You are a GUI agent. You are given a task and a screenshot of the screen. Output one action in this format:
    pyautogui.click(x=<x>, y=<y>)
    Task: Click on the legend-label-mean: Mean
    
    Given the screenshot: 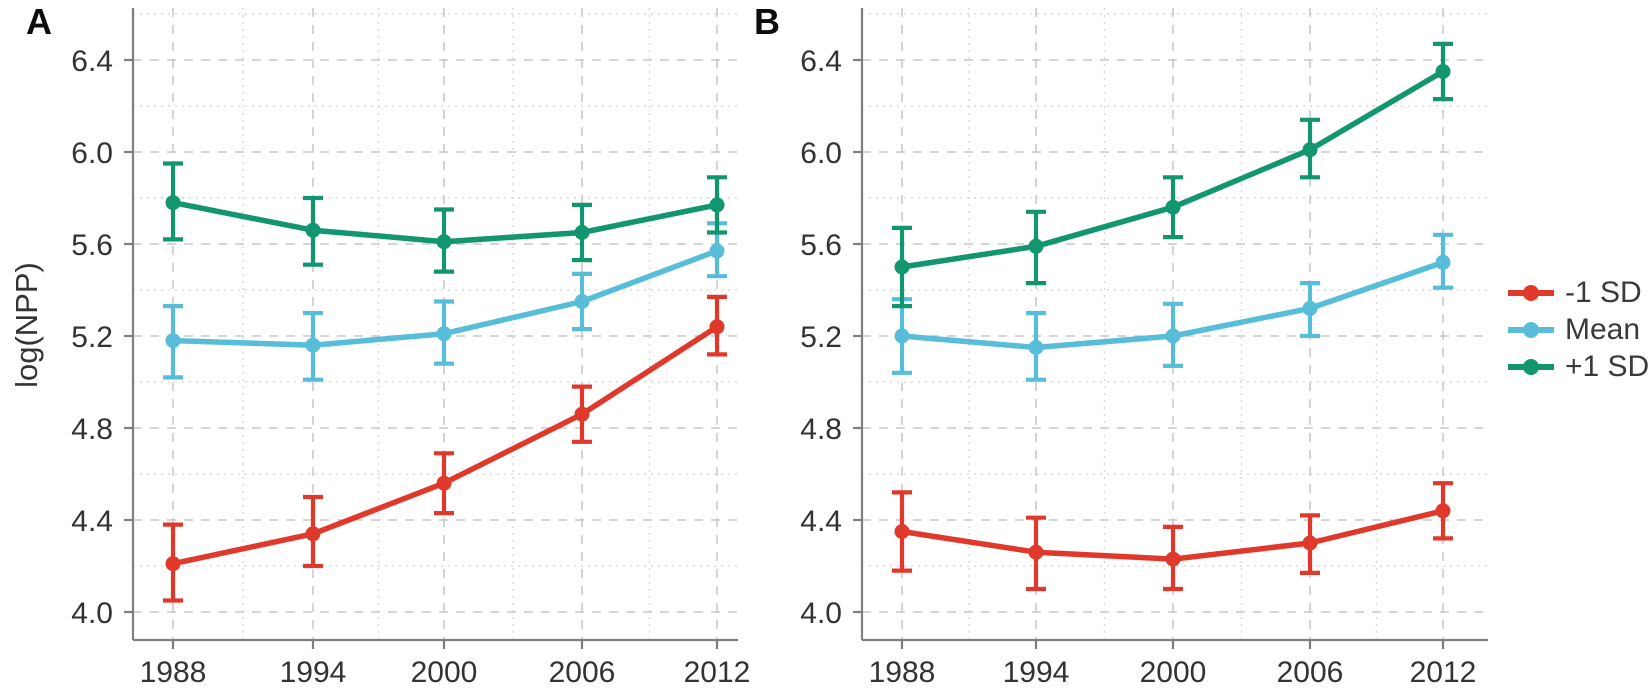 What is the action you would take?
    pyautogui.click(x=1603, y=329)
    